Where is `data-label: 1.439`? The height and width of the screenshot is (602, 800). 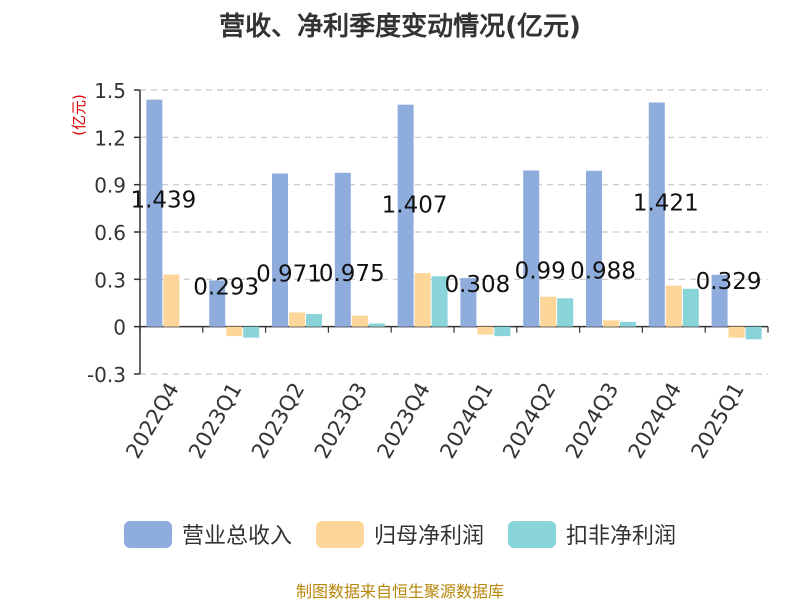
data-label: 1.439 is located at coordinates (163, 201).